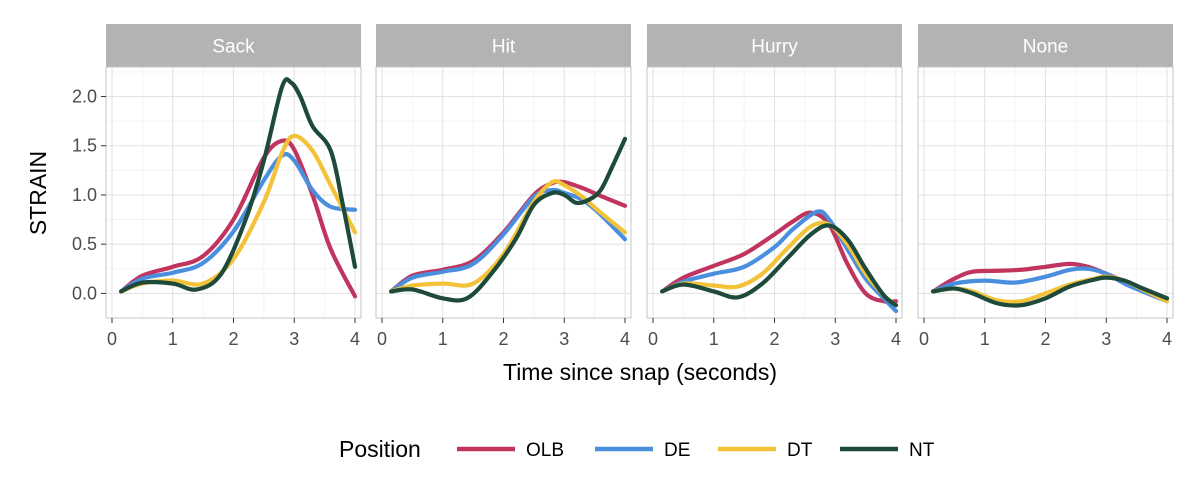 Image resolution: width=1200 pixels, height=490 pixels. Describe the element at coordinates (84, 244) in the screenshot. I see `y-tick-label: 0.5` at that location.